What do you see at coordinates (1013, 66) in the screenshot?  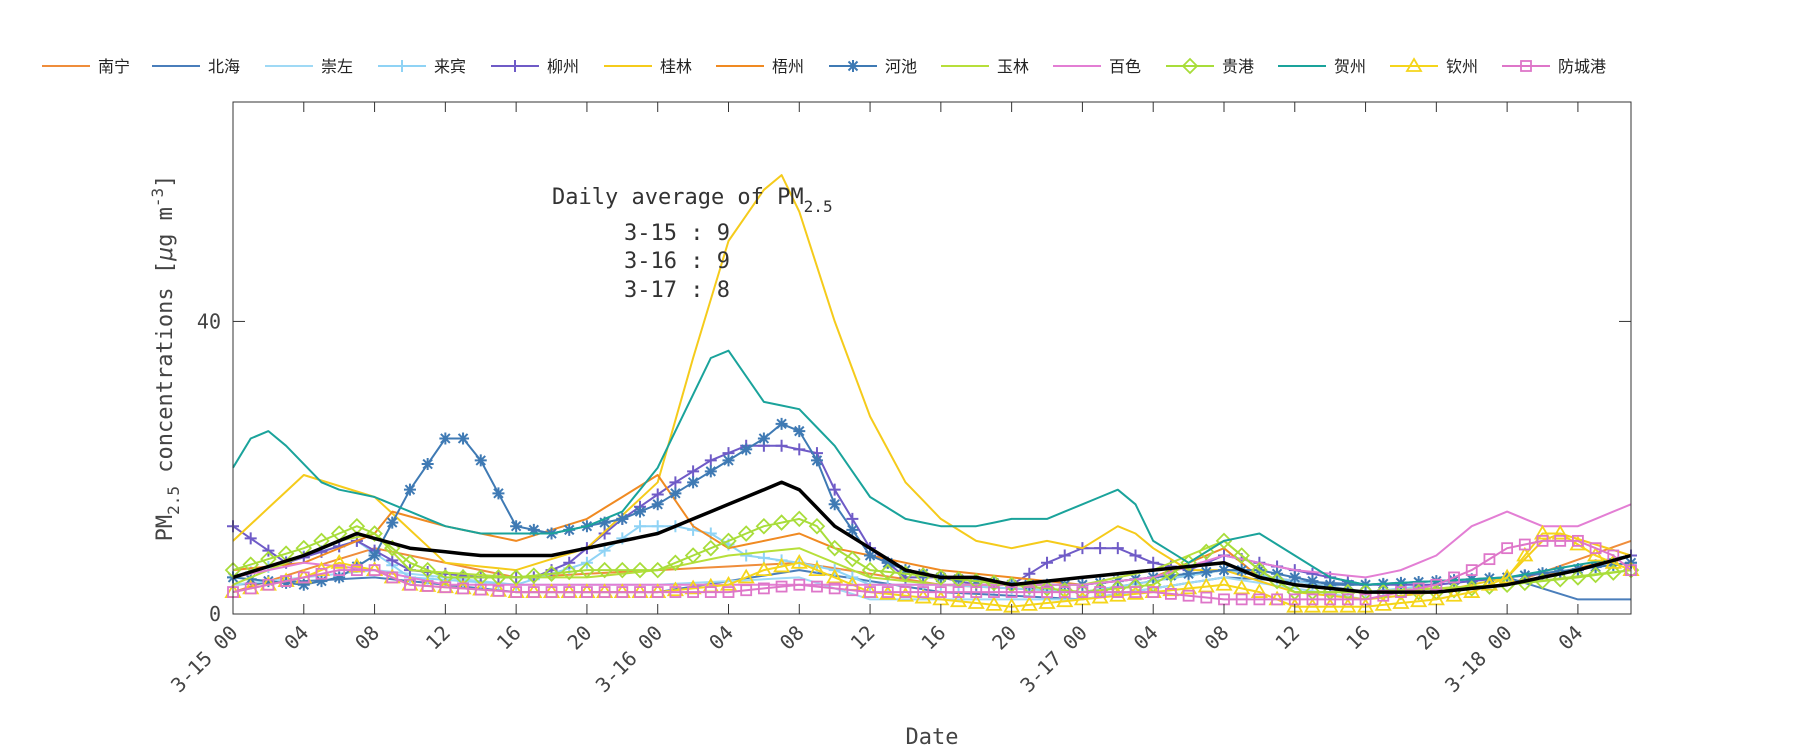 I see `legend-label: 玉林` at bounding box center [1013, 66].